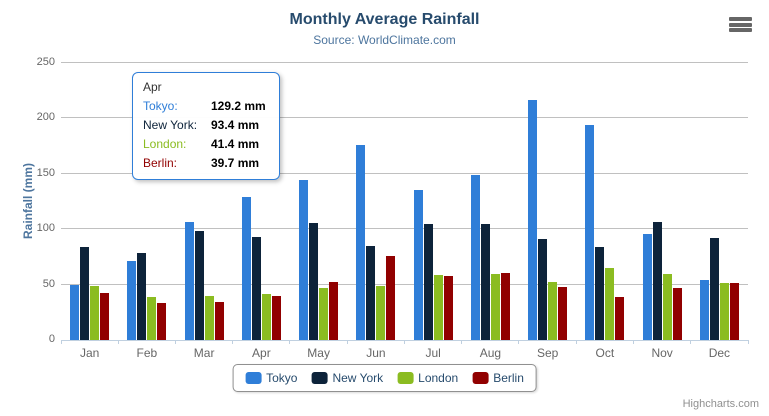  What do you see at coordinates (438, 307) in the screenshot?
I see `bar-london-jul` at bounding box center [438, 307].